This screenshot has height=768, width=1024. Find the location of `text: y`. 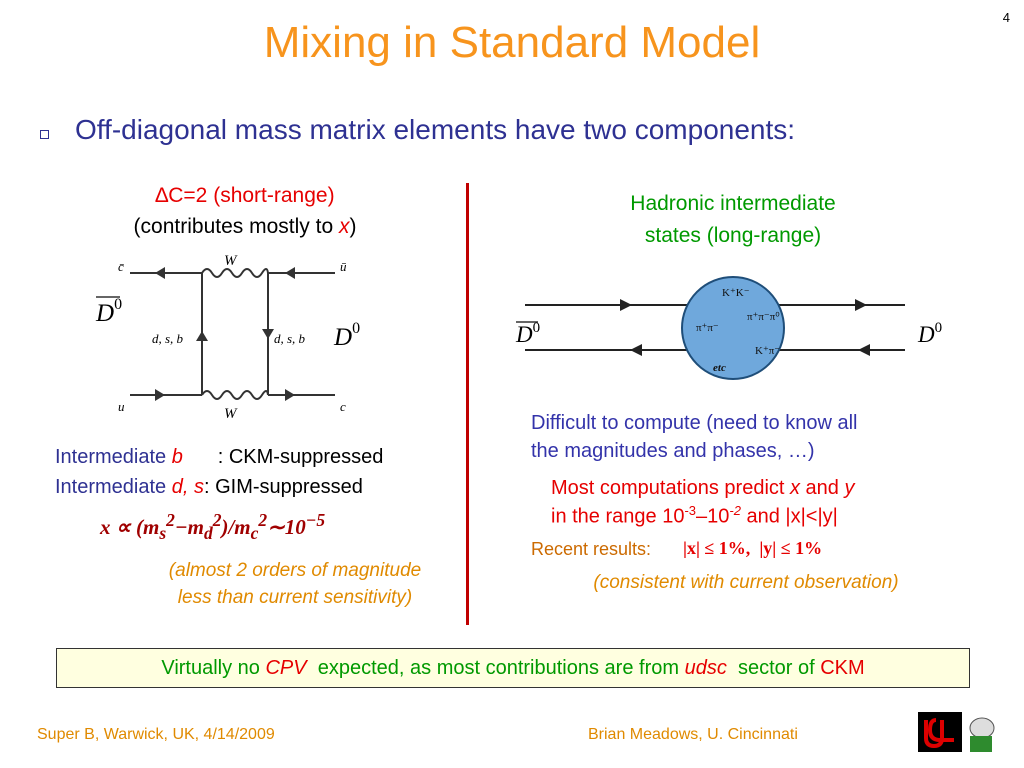

text: y is located at coordinates (849, 488).